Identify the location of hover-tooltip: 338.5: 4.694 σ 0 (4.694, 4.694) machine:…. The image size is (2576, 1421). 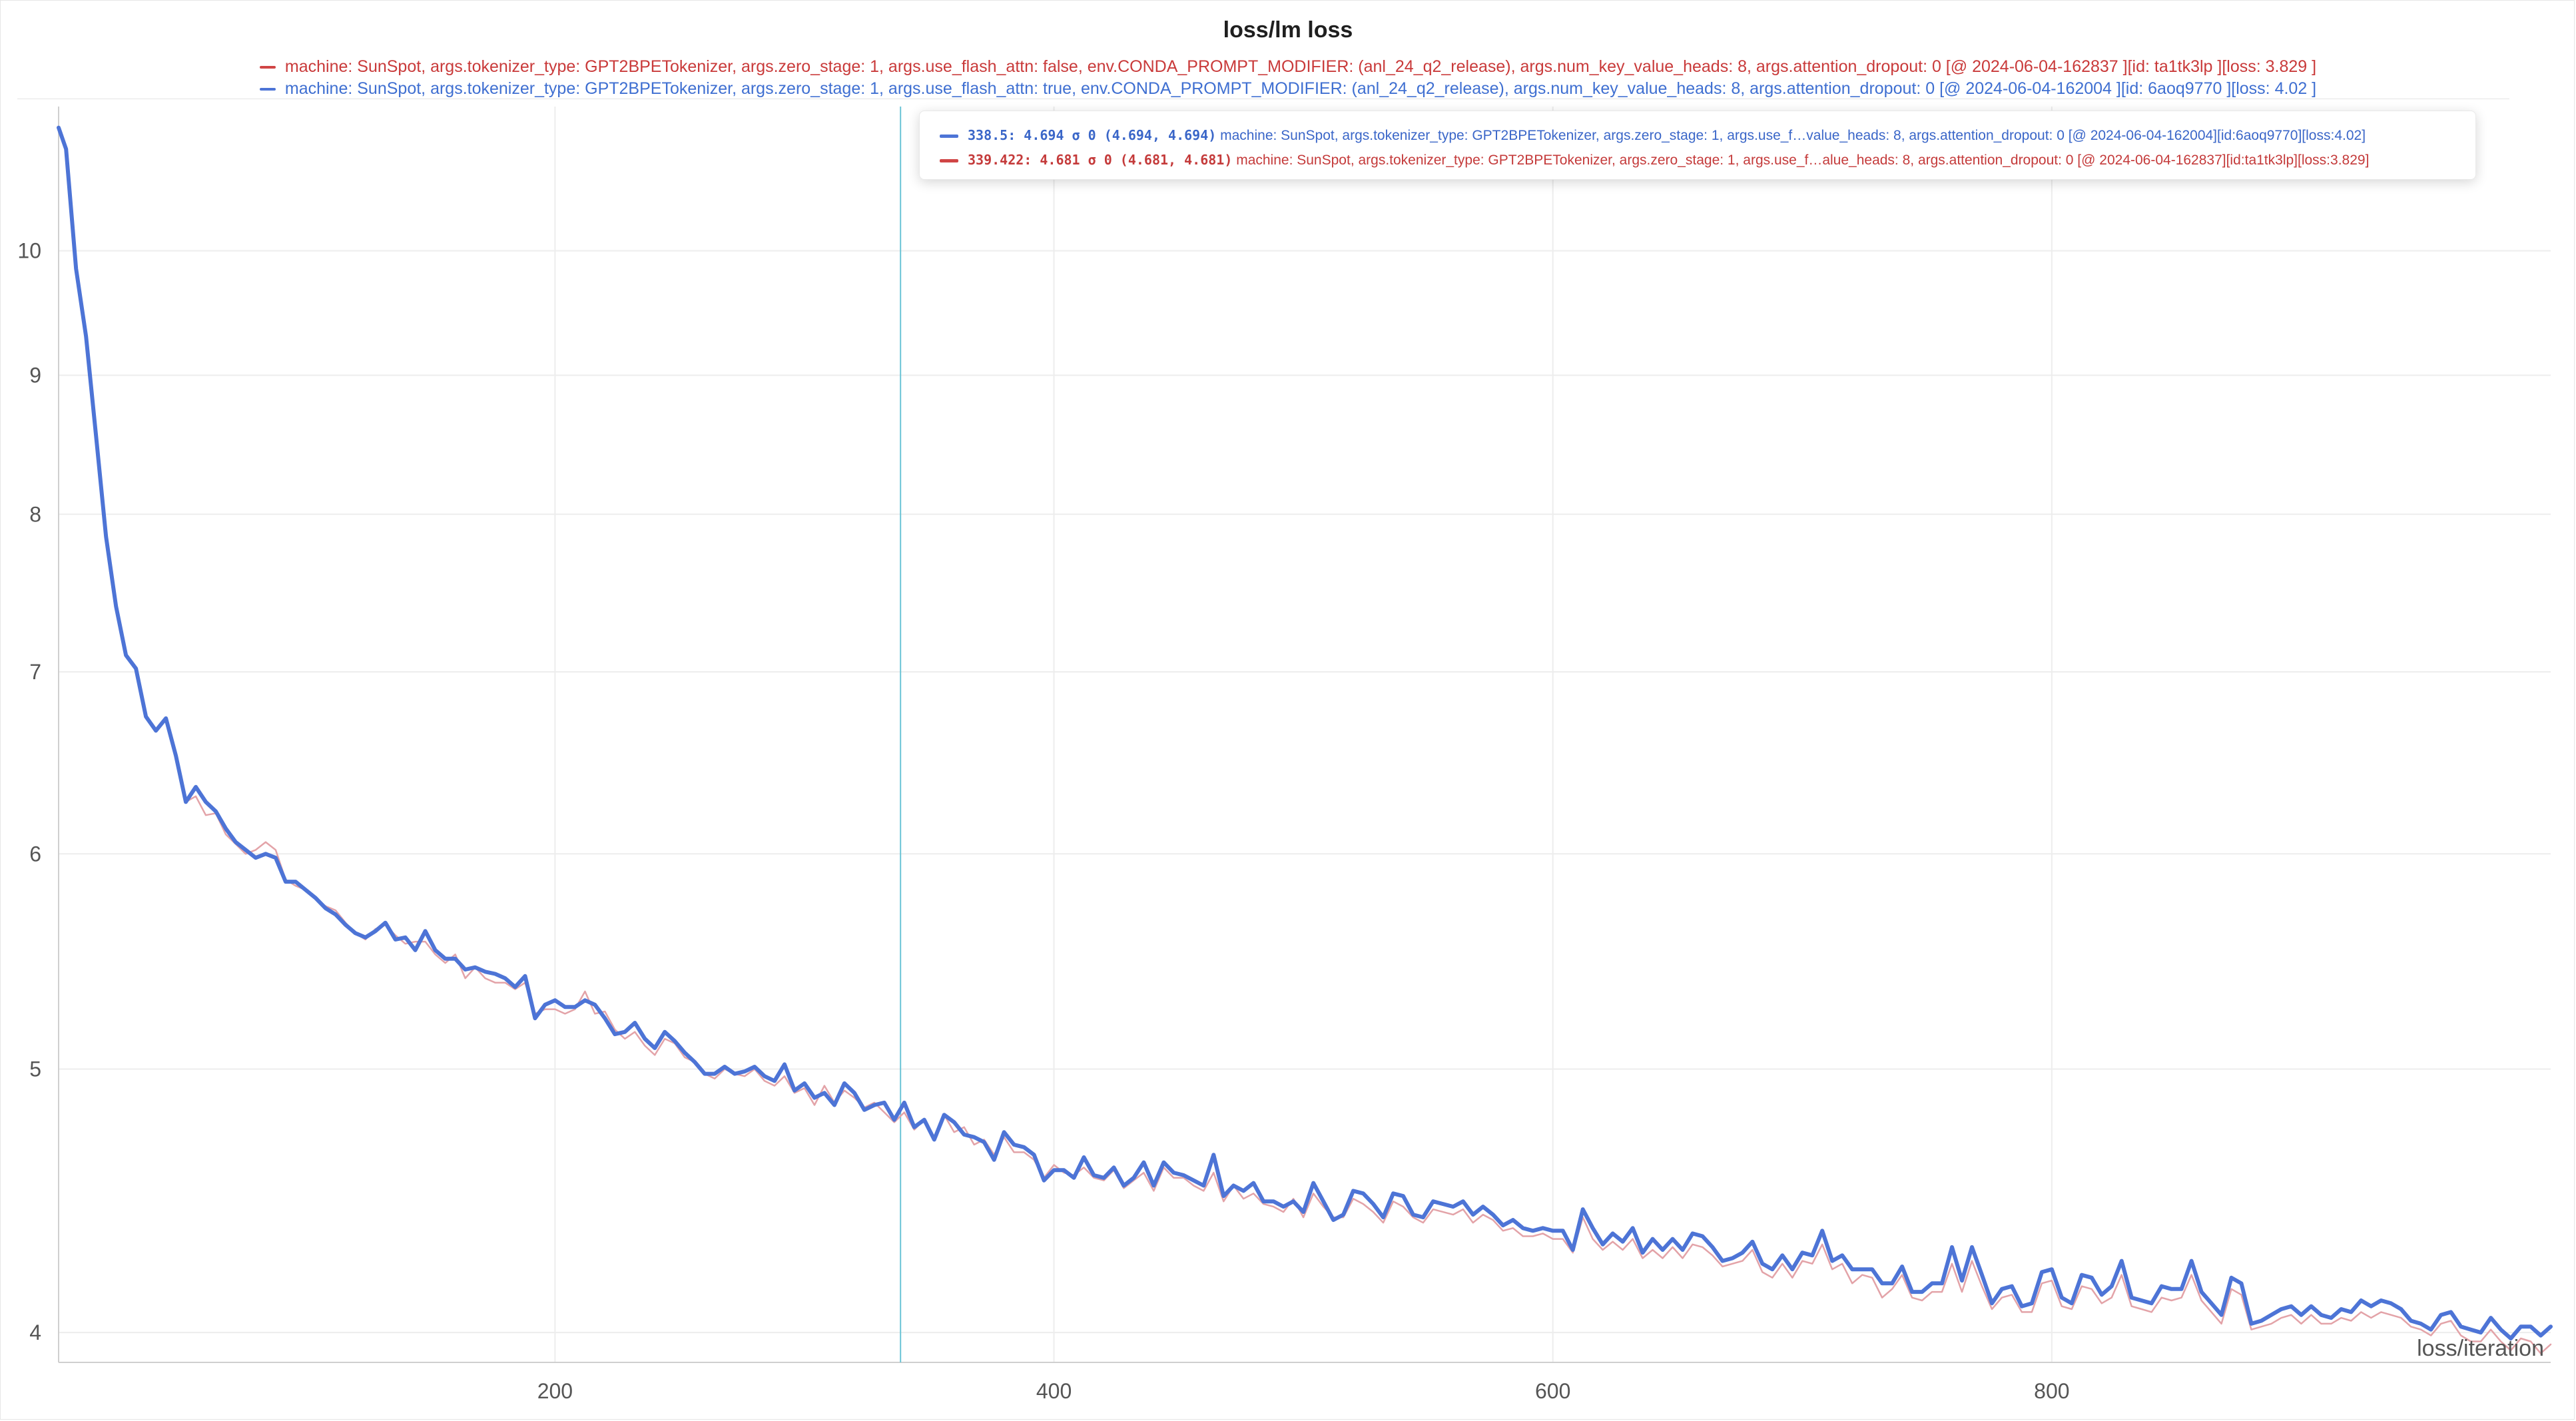
(1697, 145).